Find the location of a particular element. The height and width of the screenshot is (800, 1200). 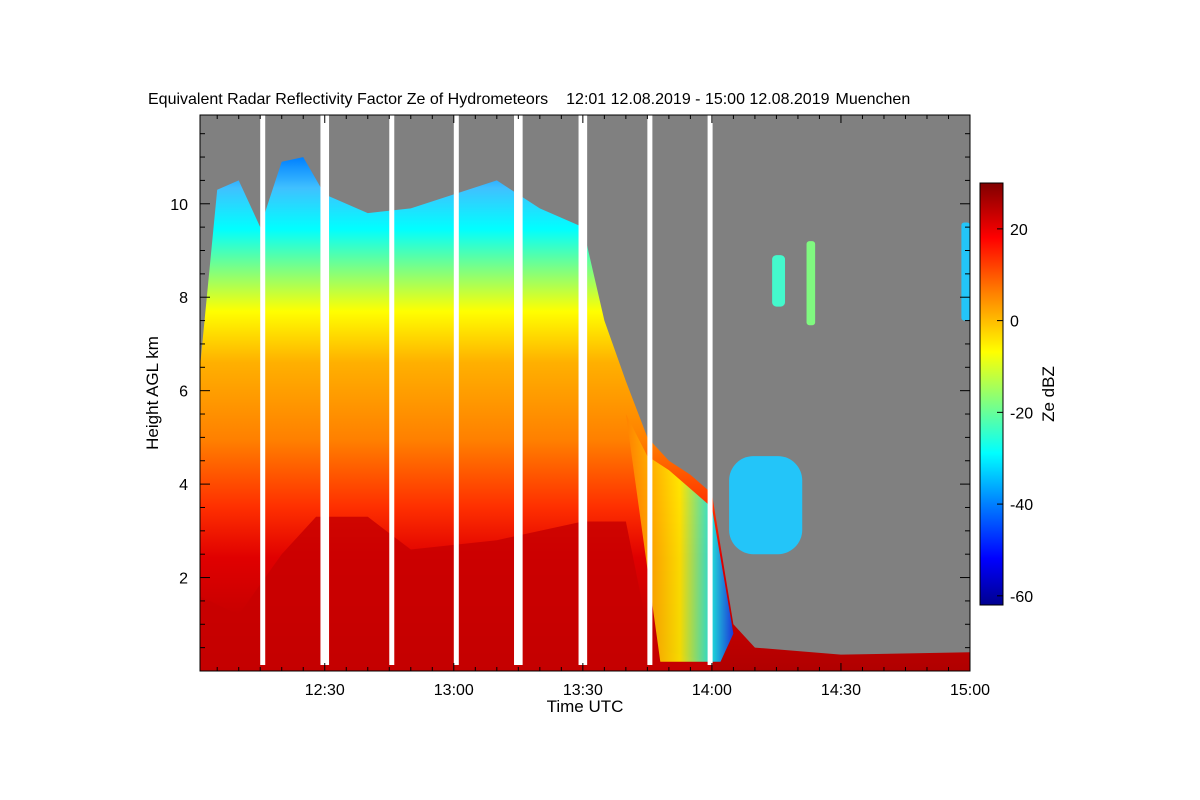

y-tick-label: 4 is located at coordinates (183, 485).